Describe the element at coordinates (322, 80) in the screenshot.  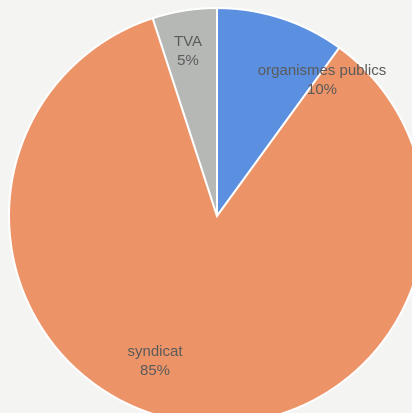
I see `slice-label-organismes-publics: organismes publics 10%` at that location.